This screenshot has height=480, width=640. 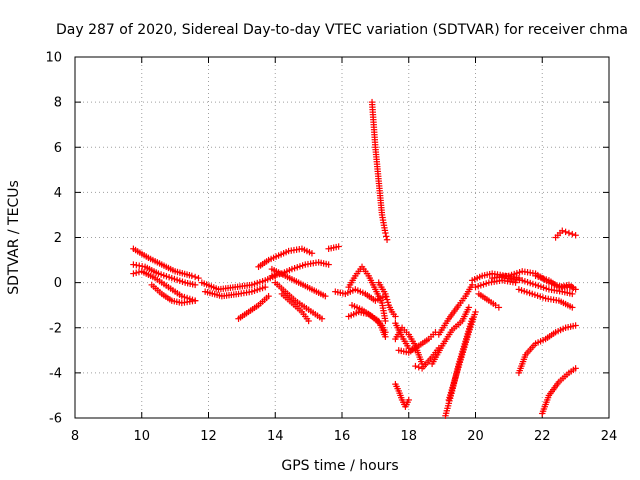 What do you see at coordinates (408, 436) in the screenshot?
I see `x-tick-label: 18` at bounding box center [408, 436].